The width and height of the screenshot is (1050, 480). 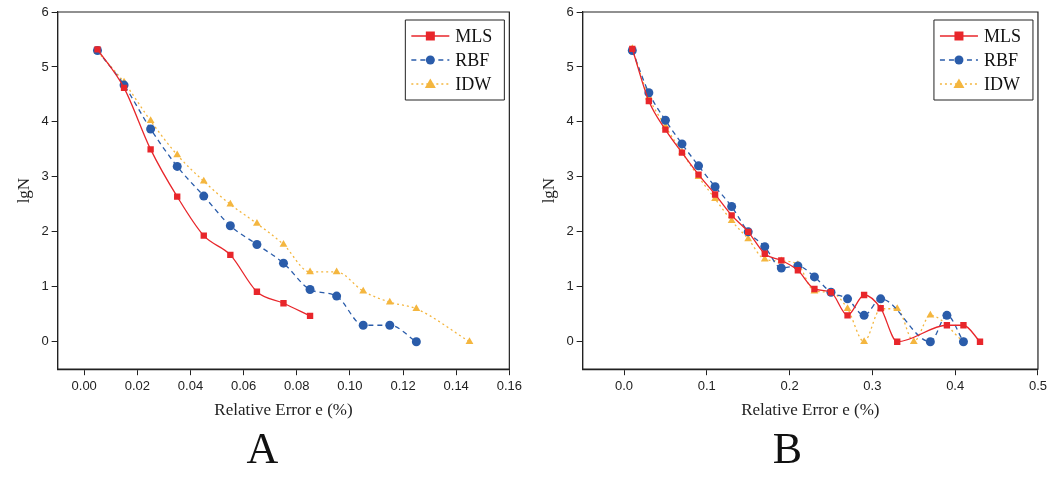 What do you see at coordinates (262, 449) in the screenshot?
I see `text: A` at bounding box center [262, 449].